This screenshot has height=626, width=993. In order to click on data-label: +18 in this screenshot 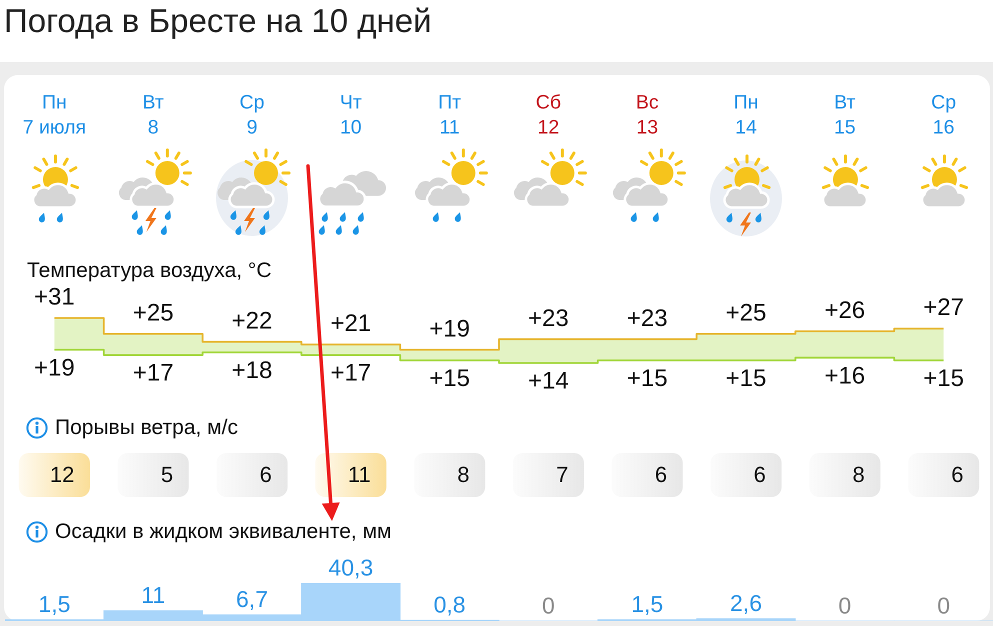, I will do `click(252, 370)`.